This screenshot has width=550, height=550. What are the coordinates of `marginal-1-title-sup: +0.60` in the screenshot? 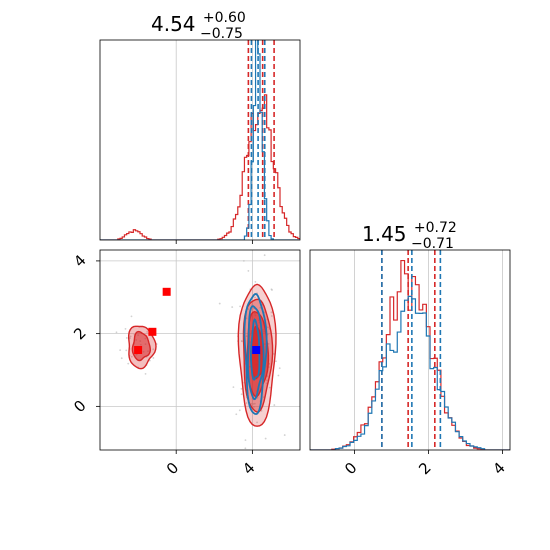 It's located at (224, 18).